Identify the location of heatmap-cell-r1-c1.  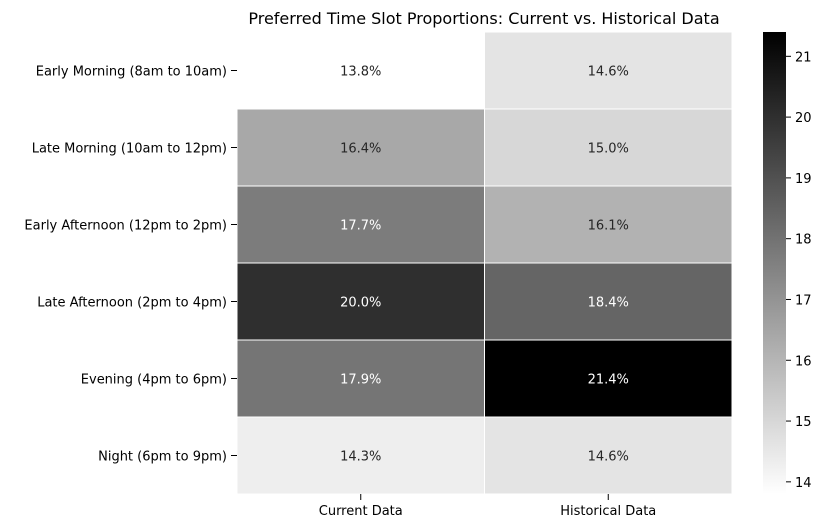
(608, 147).